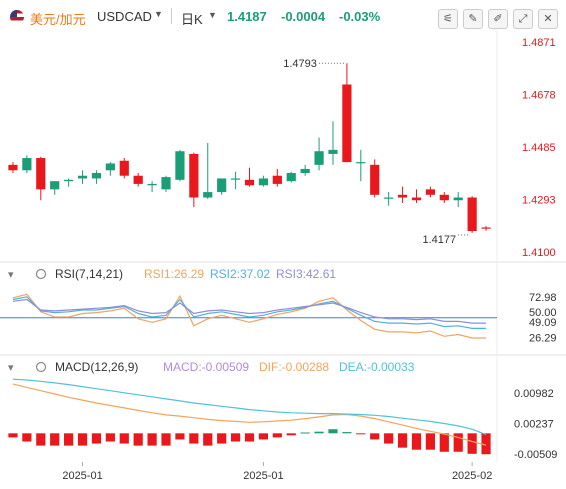 This screenshot has width=566, height=489. Describe the element at coordinates (473, 19) in the screenshot. I see `draw-tool-icon: ✎` at that location.